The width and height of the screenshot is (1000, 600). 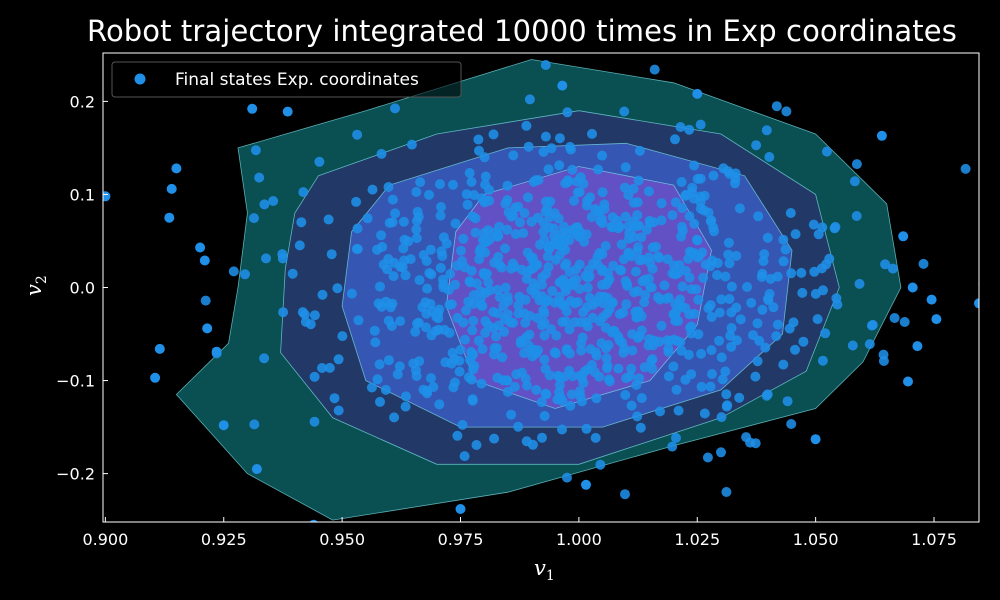 I want to click on x-tick-label: 1.075, so click(x=934, y=539).